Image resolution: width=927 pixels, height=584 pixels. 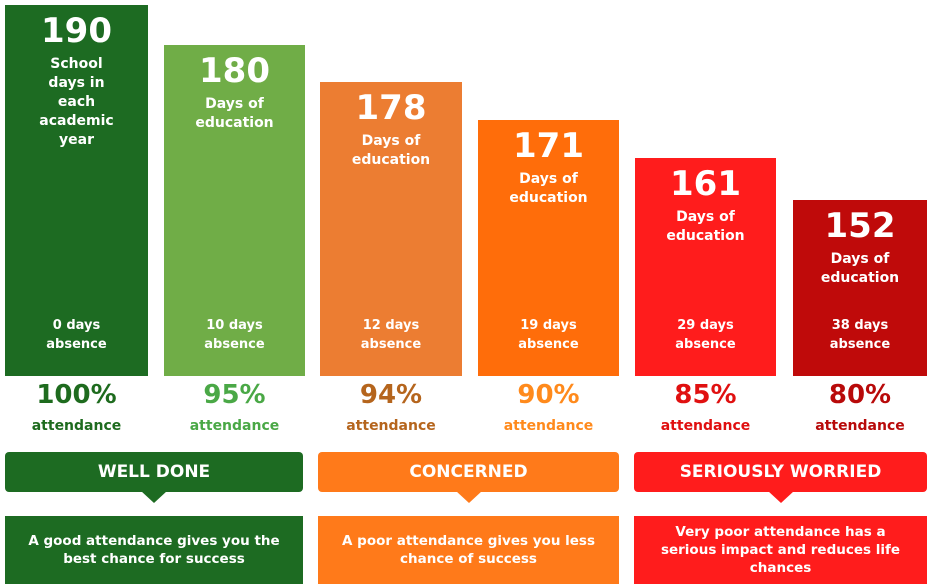 I want to click on days: 171, so click(x=548, y=146).